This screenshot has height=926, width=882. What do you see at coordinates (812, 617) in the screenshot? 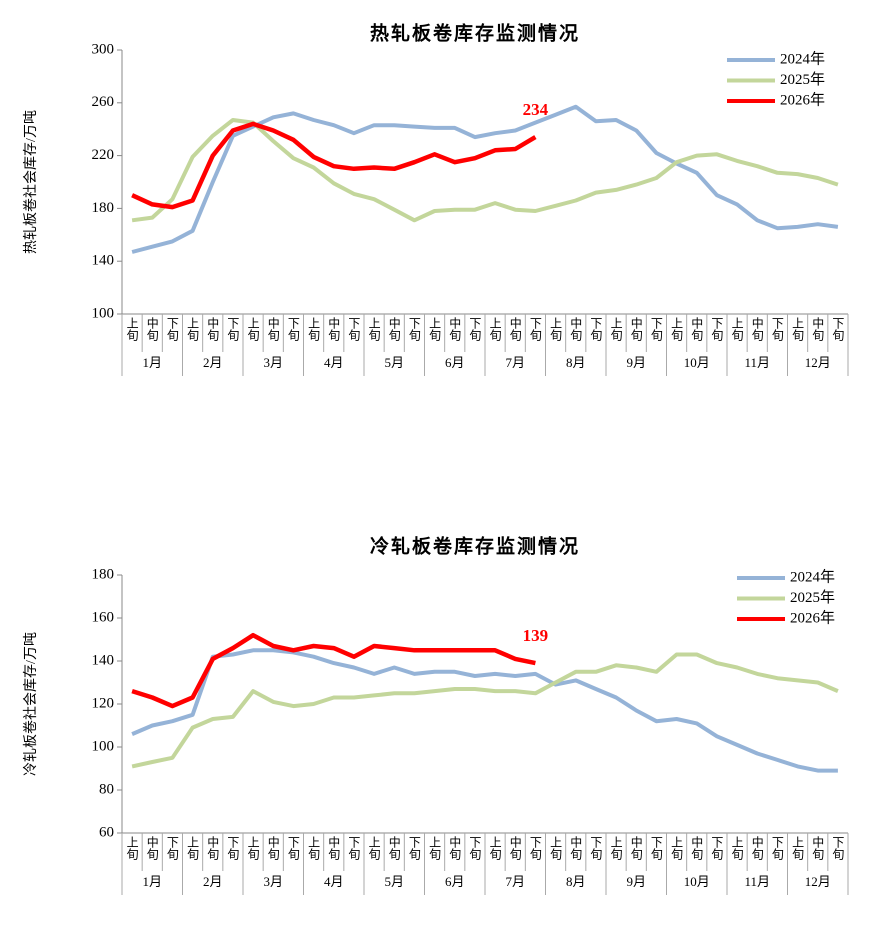
I see `legend-label: 2026年` at bounding box center [812, 617].